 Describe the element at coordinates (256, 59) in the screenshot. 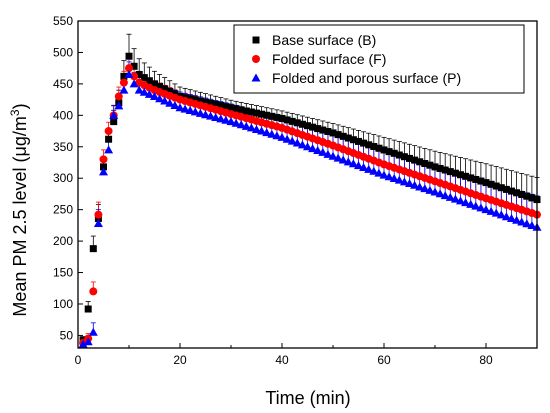

I see `legend-marker-circle` at that location.